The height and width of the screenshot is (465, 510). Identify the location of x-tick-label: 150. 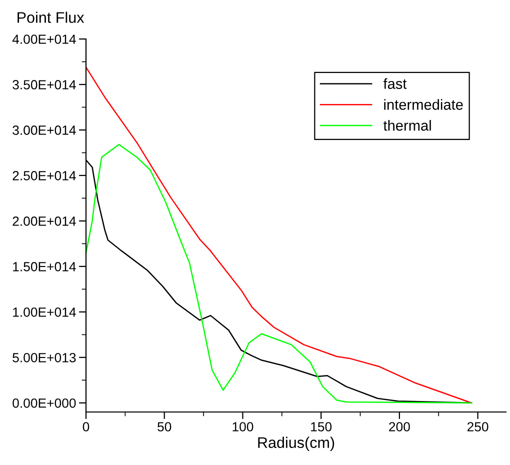
(321, 427).